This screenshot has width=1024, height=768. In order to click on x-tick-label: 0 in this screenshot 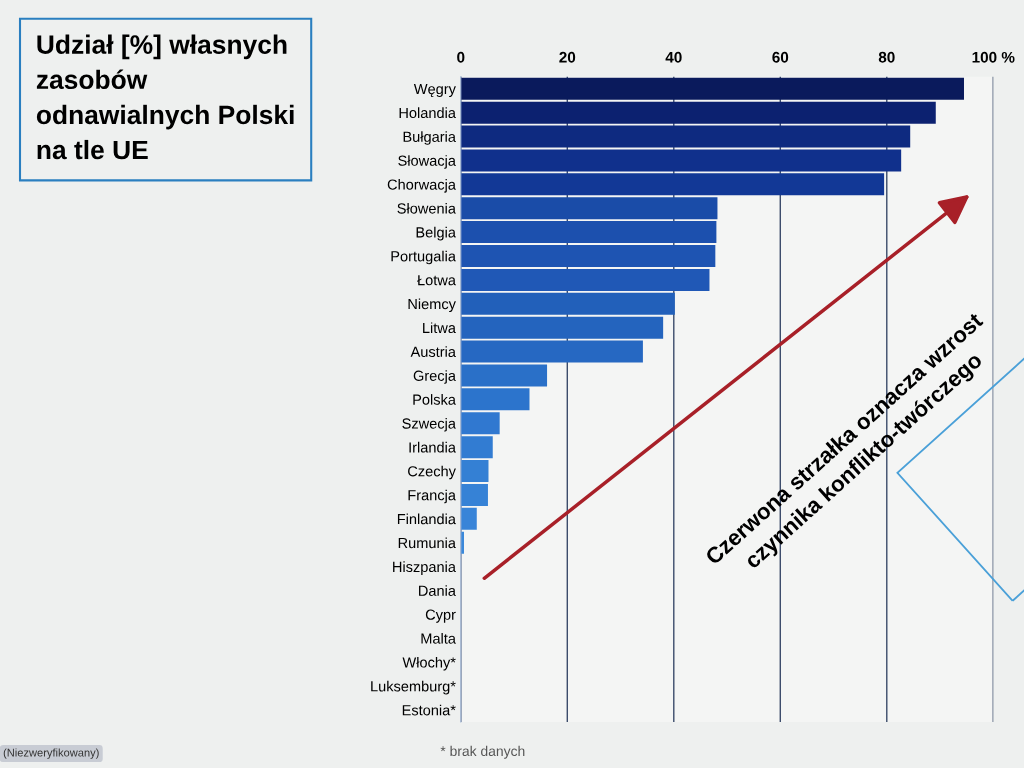, I will do `click(461, 57)`.